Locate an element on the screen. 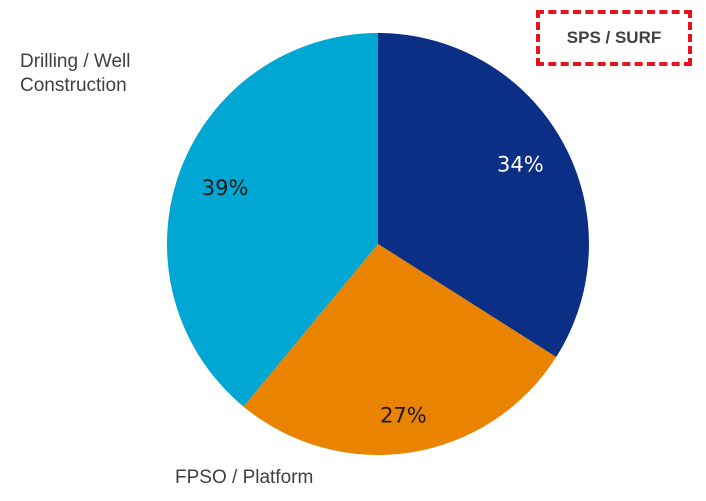 The image size is (706, 501). category-label: SPS / SURF is located at coordinates (614, 38).